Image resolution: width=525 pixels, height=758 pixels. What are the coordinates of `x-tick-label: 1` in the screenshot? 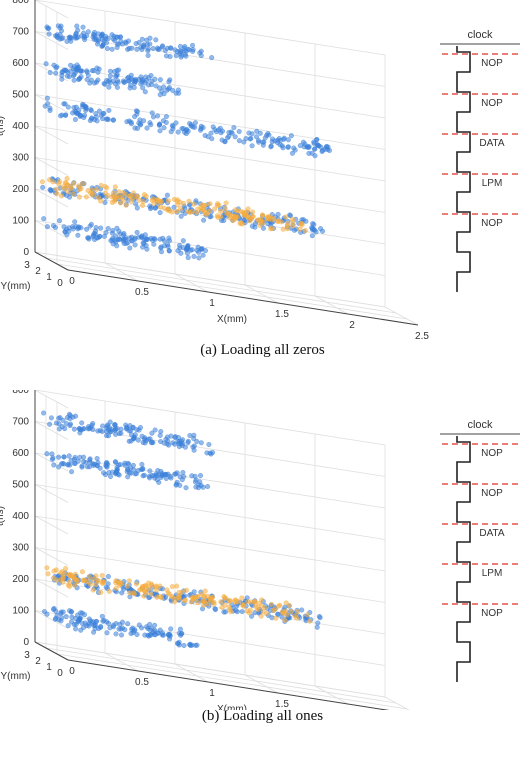 It's located at (212, 303).